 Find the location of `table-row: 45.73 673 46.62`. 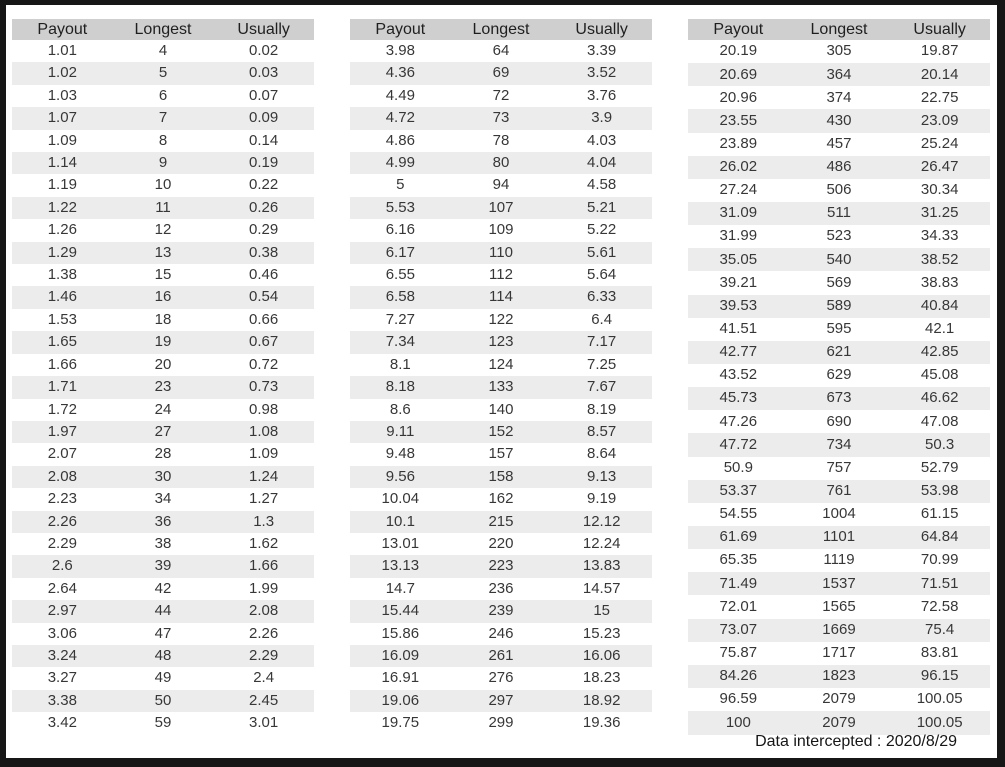

table-row: 45.73 673 46.62 is located at coordinates (839, 399).